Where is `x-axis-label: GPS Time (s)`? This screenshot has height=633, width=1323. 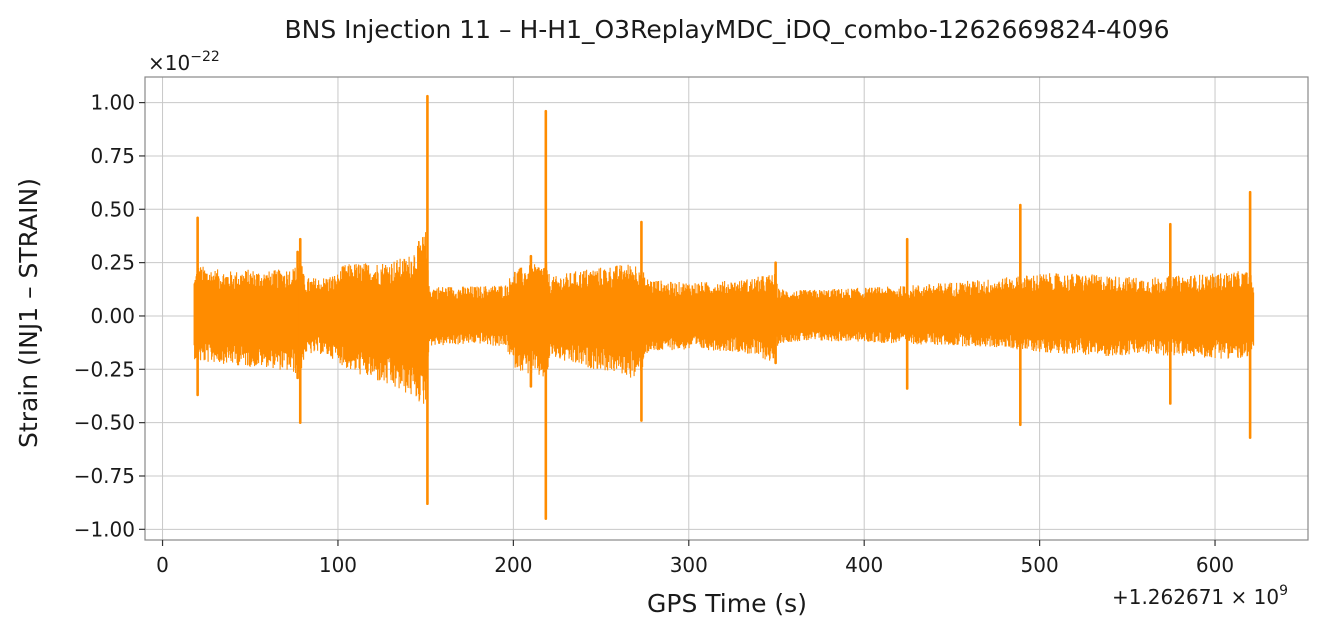 x-axis-label: GPS Time (s) is located at coordinates (727, 603).